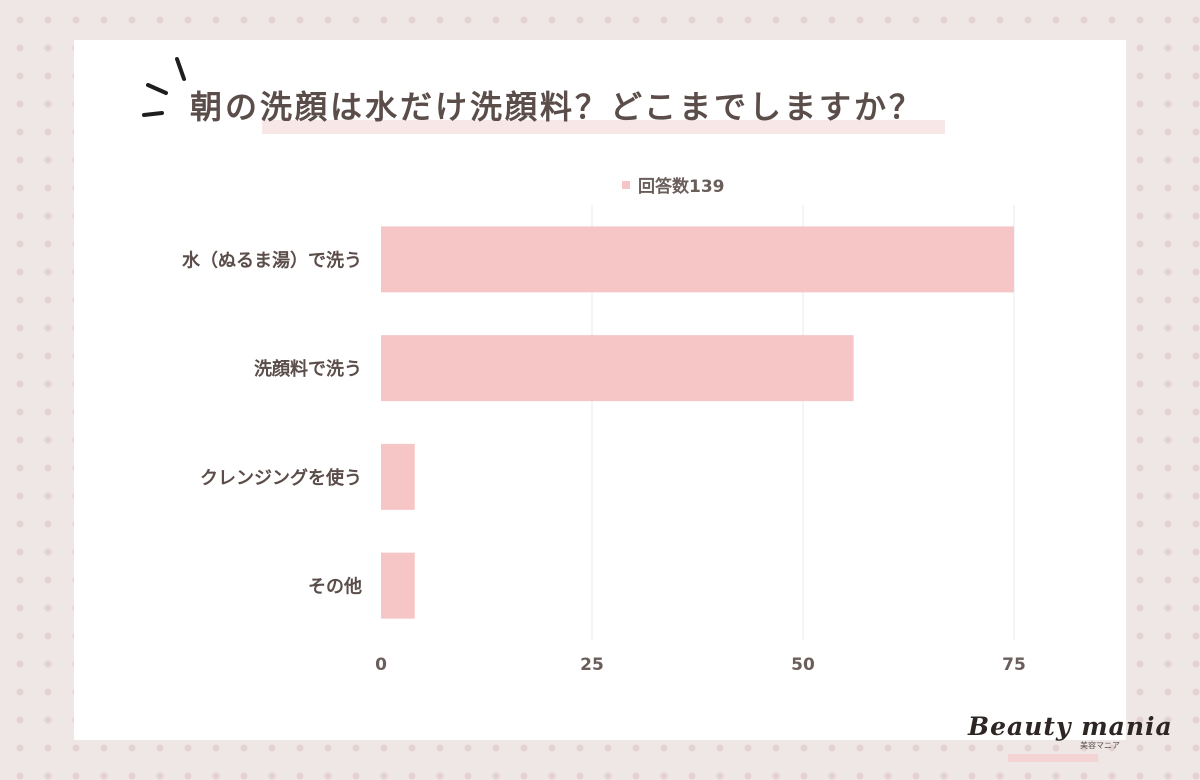 The height and width of the screenshot is (780, 1200). I want to click on legend: 回答数139, so click(673, 184).